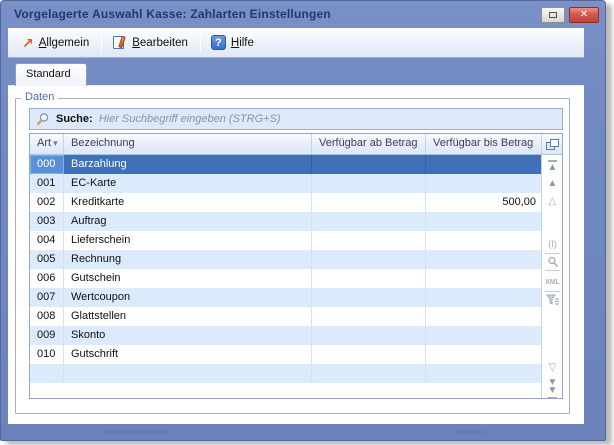  I want to click on allgemein-label: Allgemein, so click(64, 42).